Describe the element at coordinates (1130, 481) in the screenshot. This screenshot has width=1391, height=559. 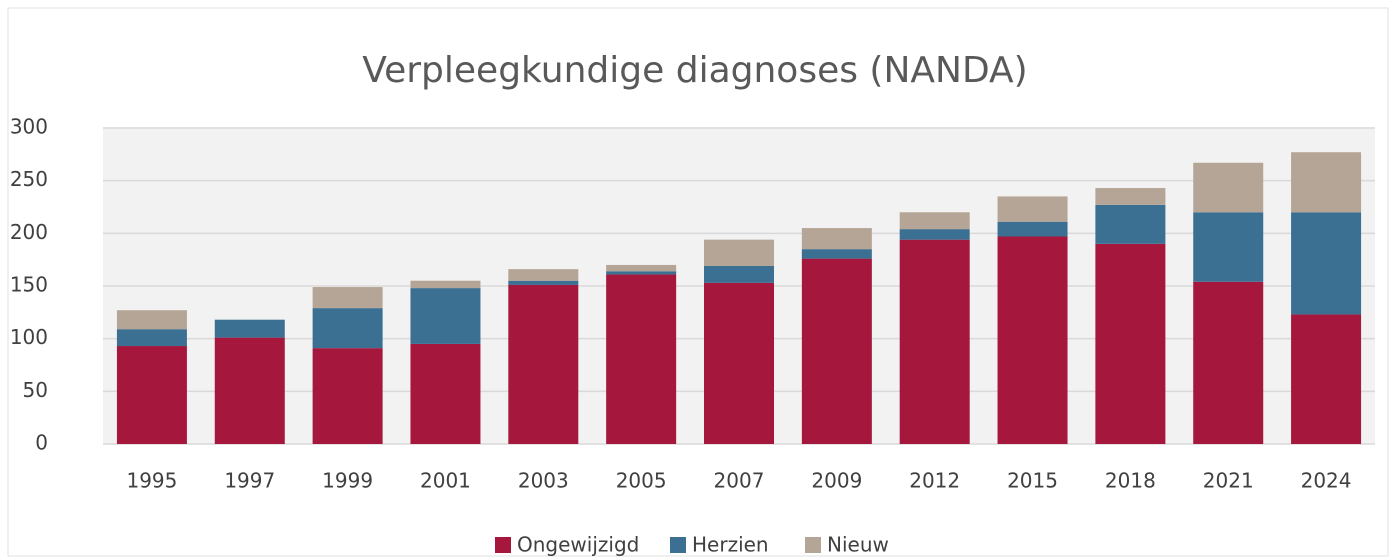
I see `x-tick-label: 2018` at that location.